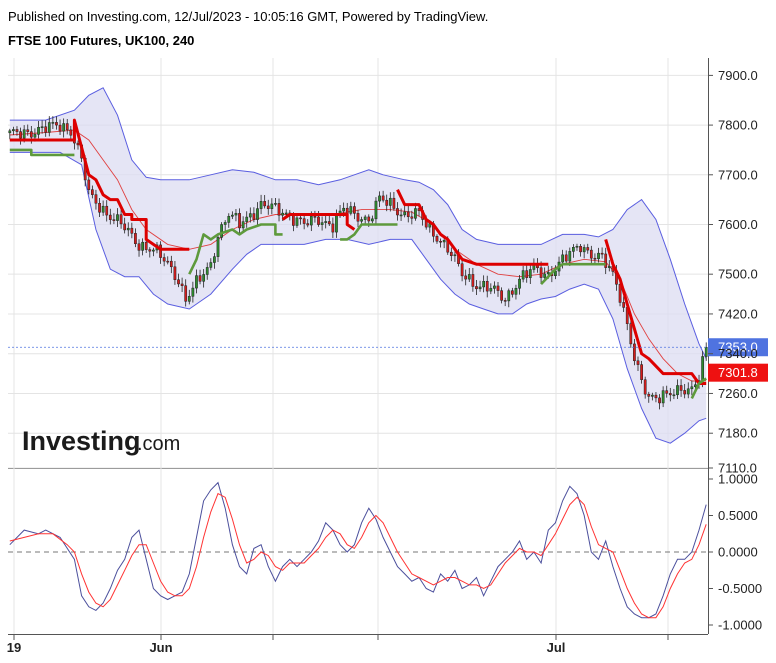 The image size is (776, 663). I want to click on price-tick-label: 7260.0, so click(738, 393).